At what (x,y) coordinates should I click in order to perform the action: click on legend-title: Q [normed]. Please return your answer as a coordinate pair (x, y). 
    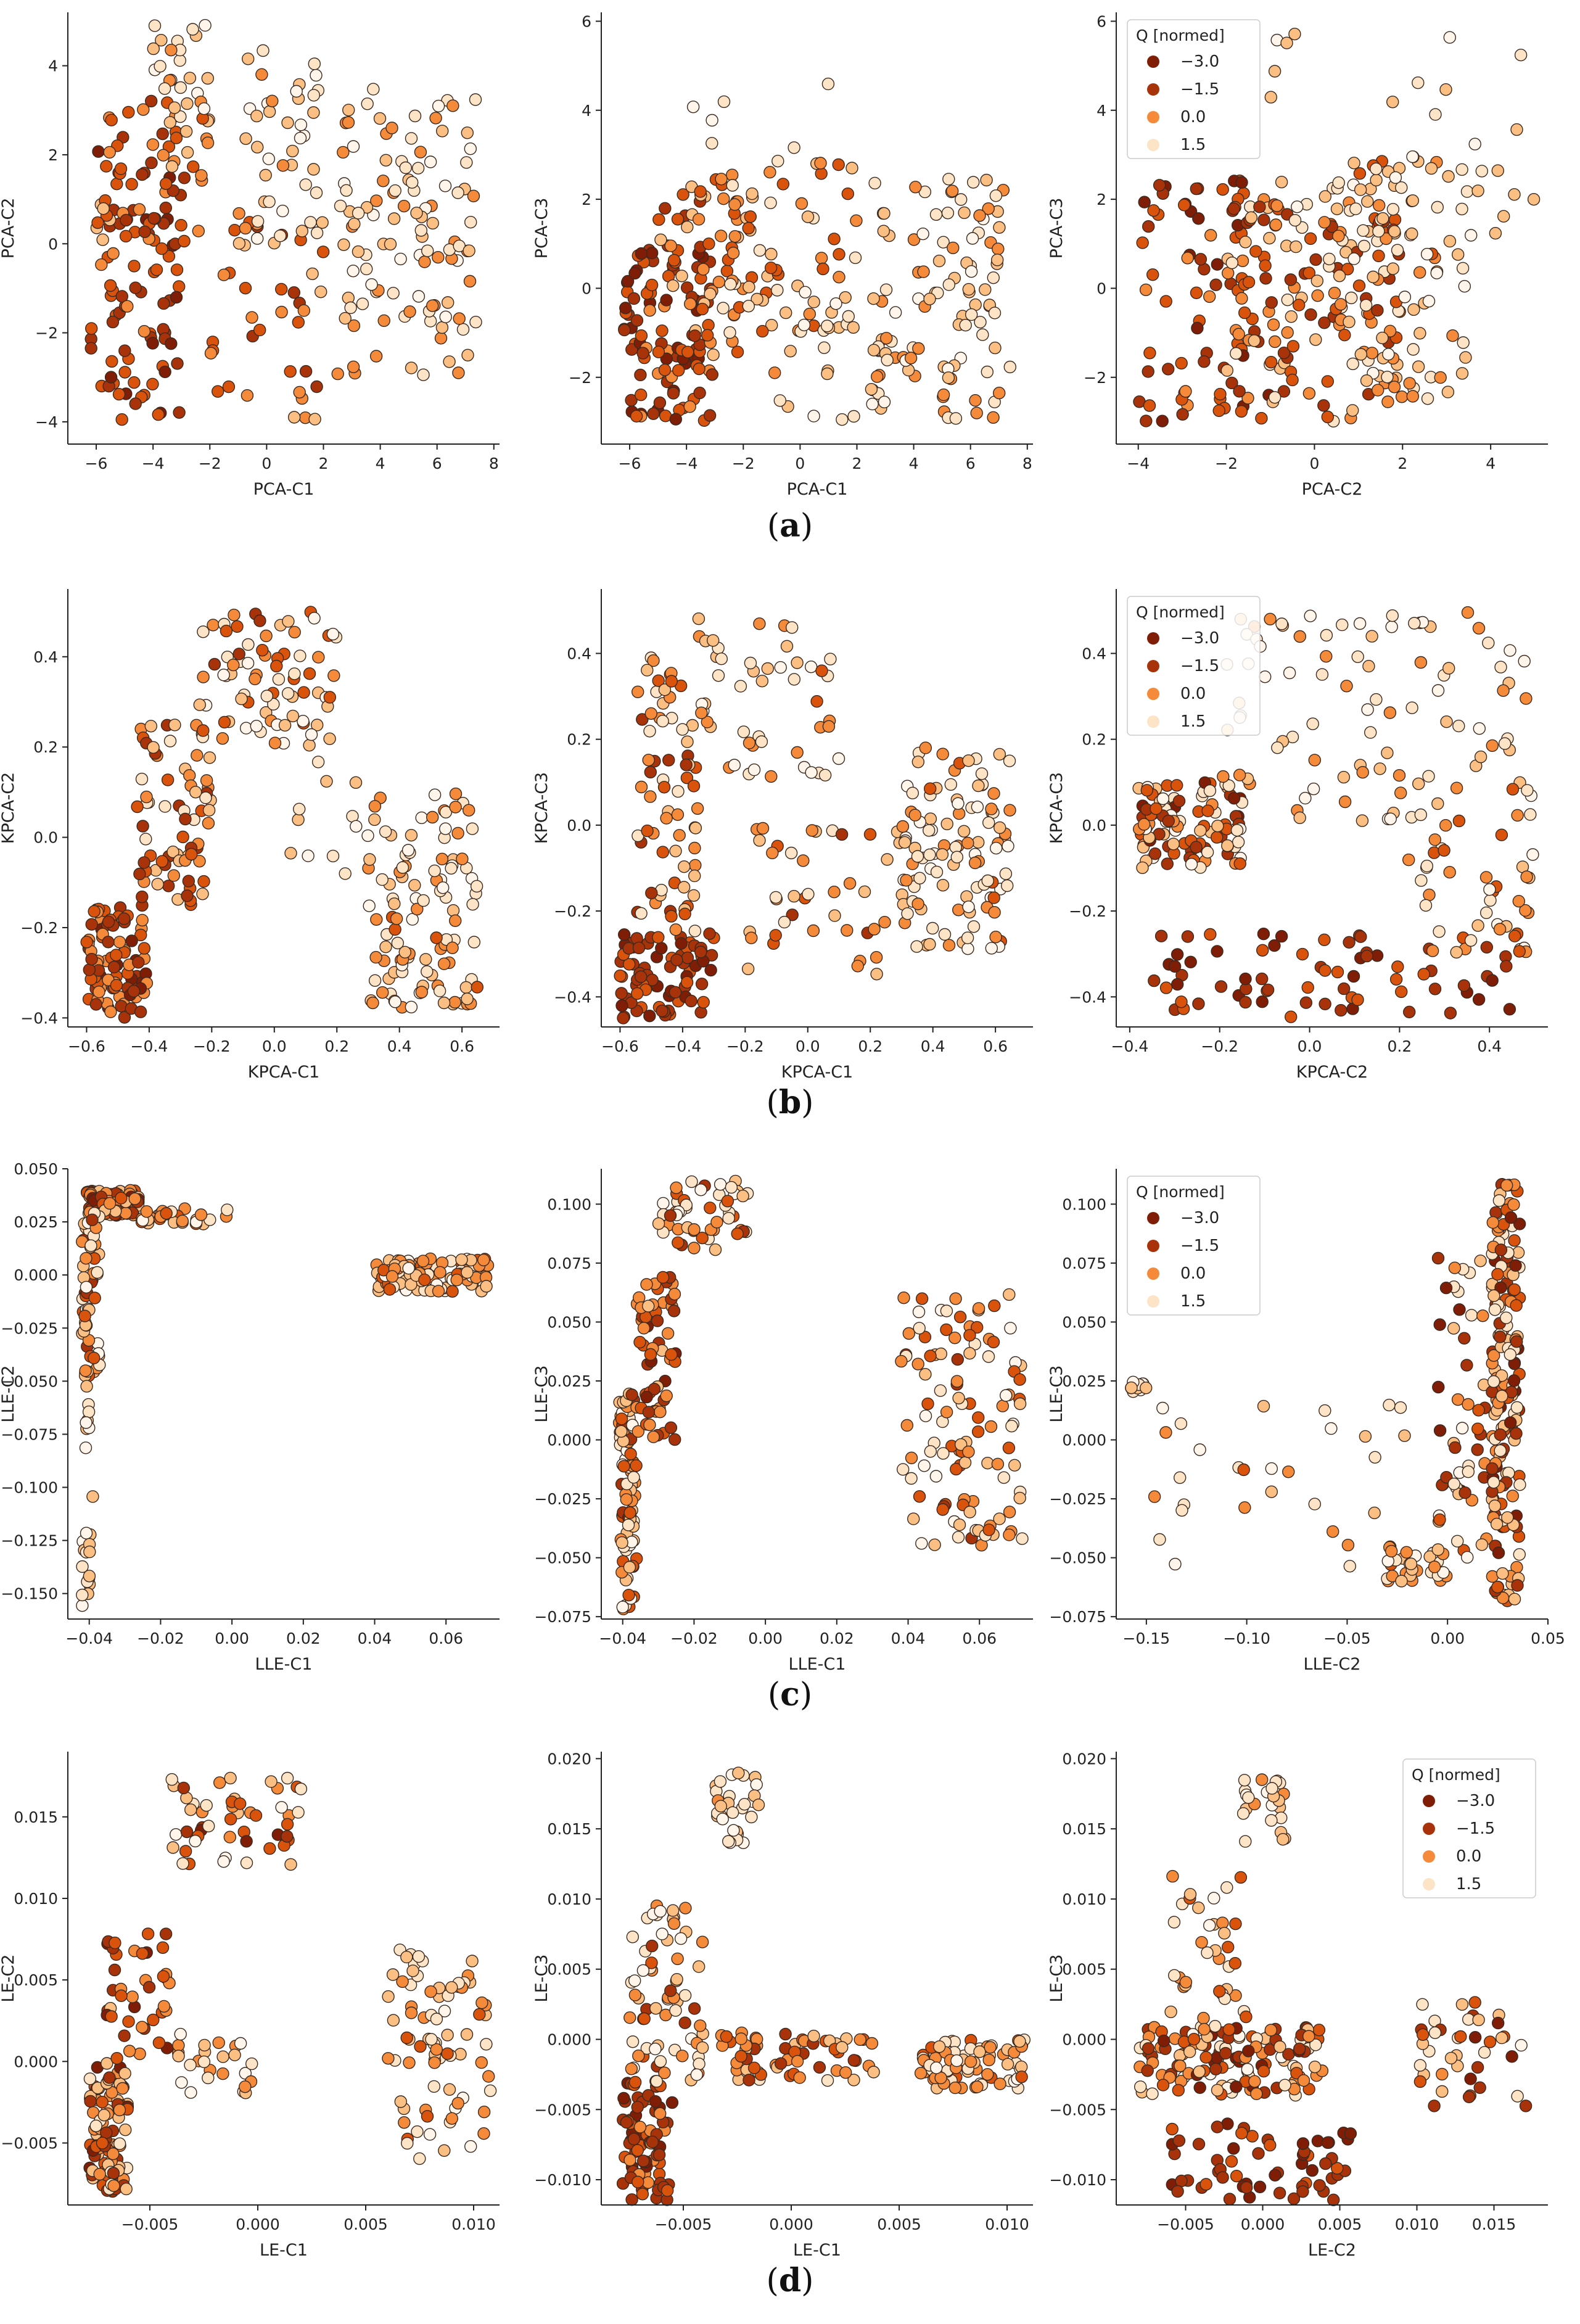
    Looking at the image, I should click on (1180, 35).